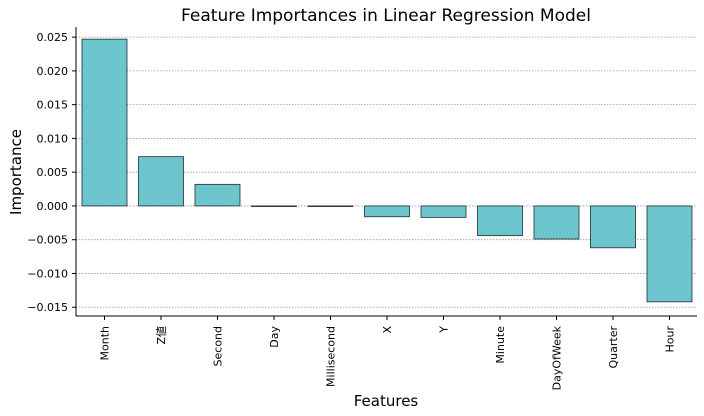 The height and width of the screenshot is (416, 704). I want to click on bar-minute, so click(500, 221).